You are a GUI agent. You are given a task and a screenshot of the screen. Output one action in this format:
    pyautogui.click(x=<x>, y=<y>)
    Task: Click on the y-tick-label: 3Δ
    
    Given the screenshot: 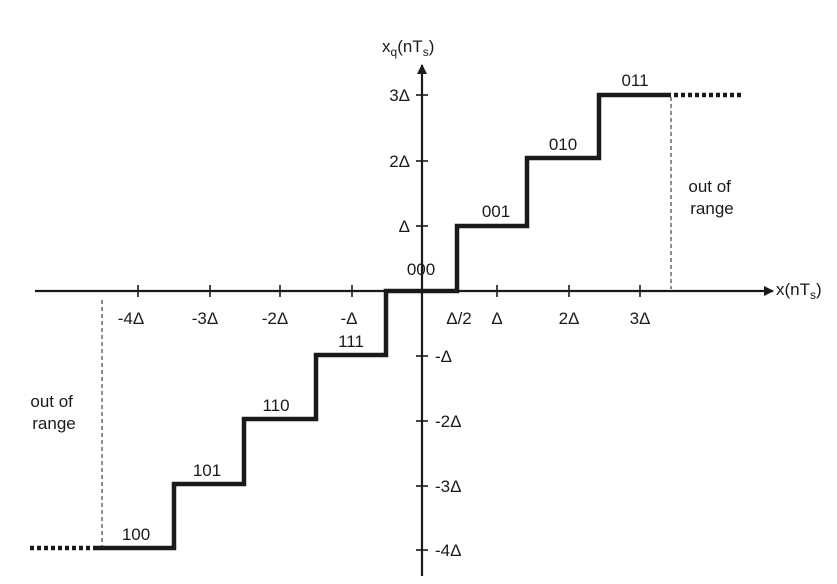 What is the action you would take?
    pyautogui.click(x=399, y=95)
    